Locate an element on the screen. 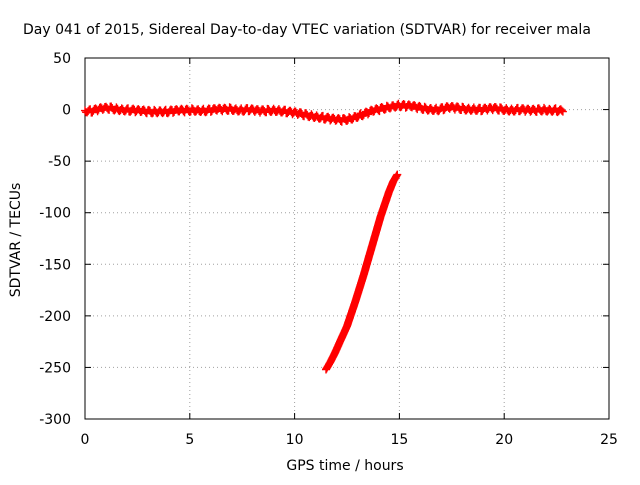 The width and height of the screenshot is (640, 485). x-tick-label: 20 is located at coordinates (504, 440).